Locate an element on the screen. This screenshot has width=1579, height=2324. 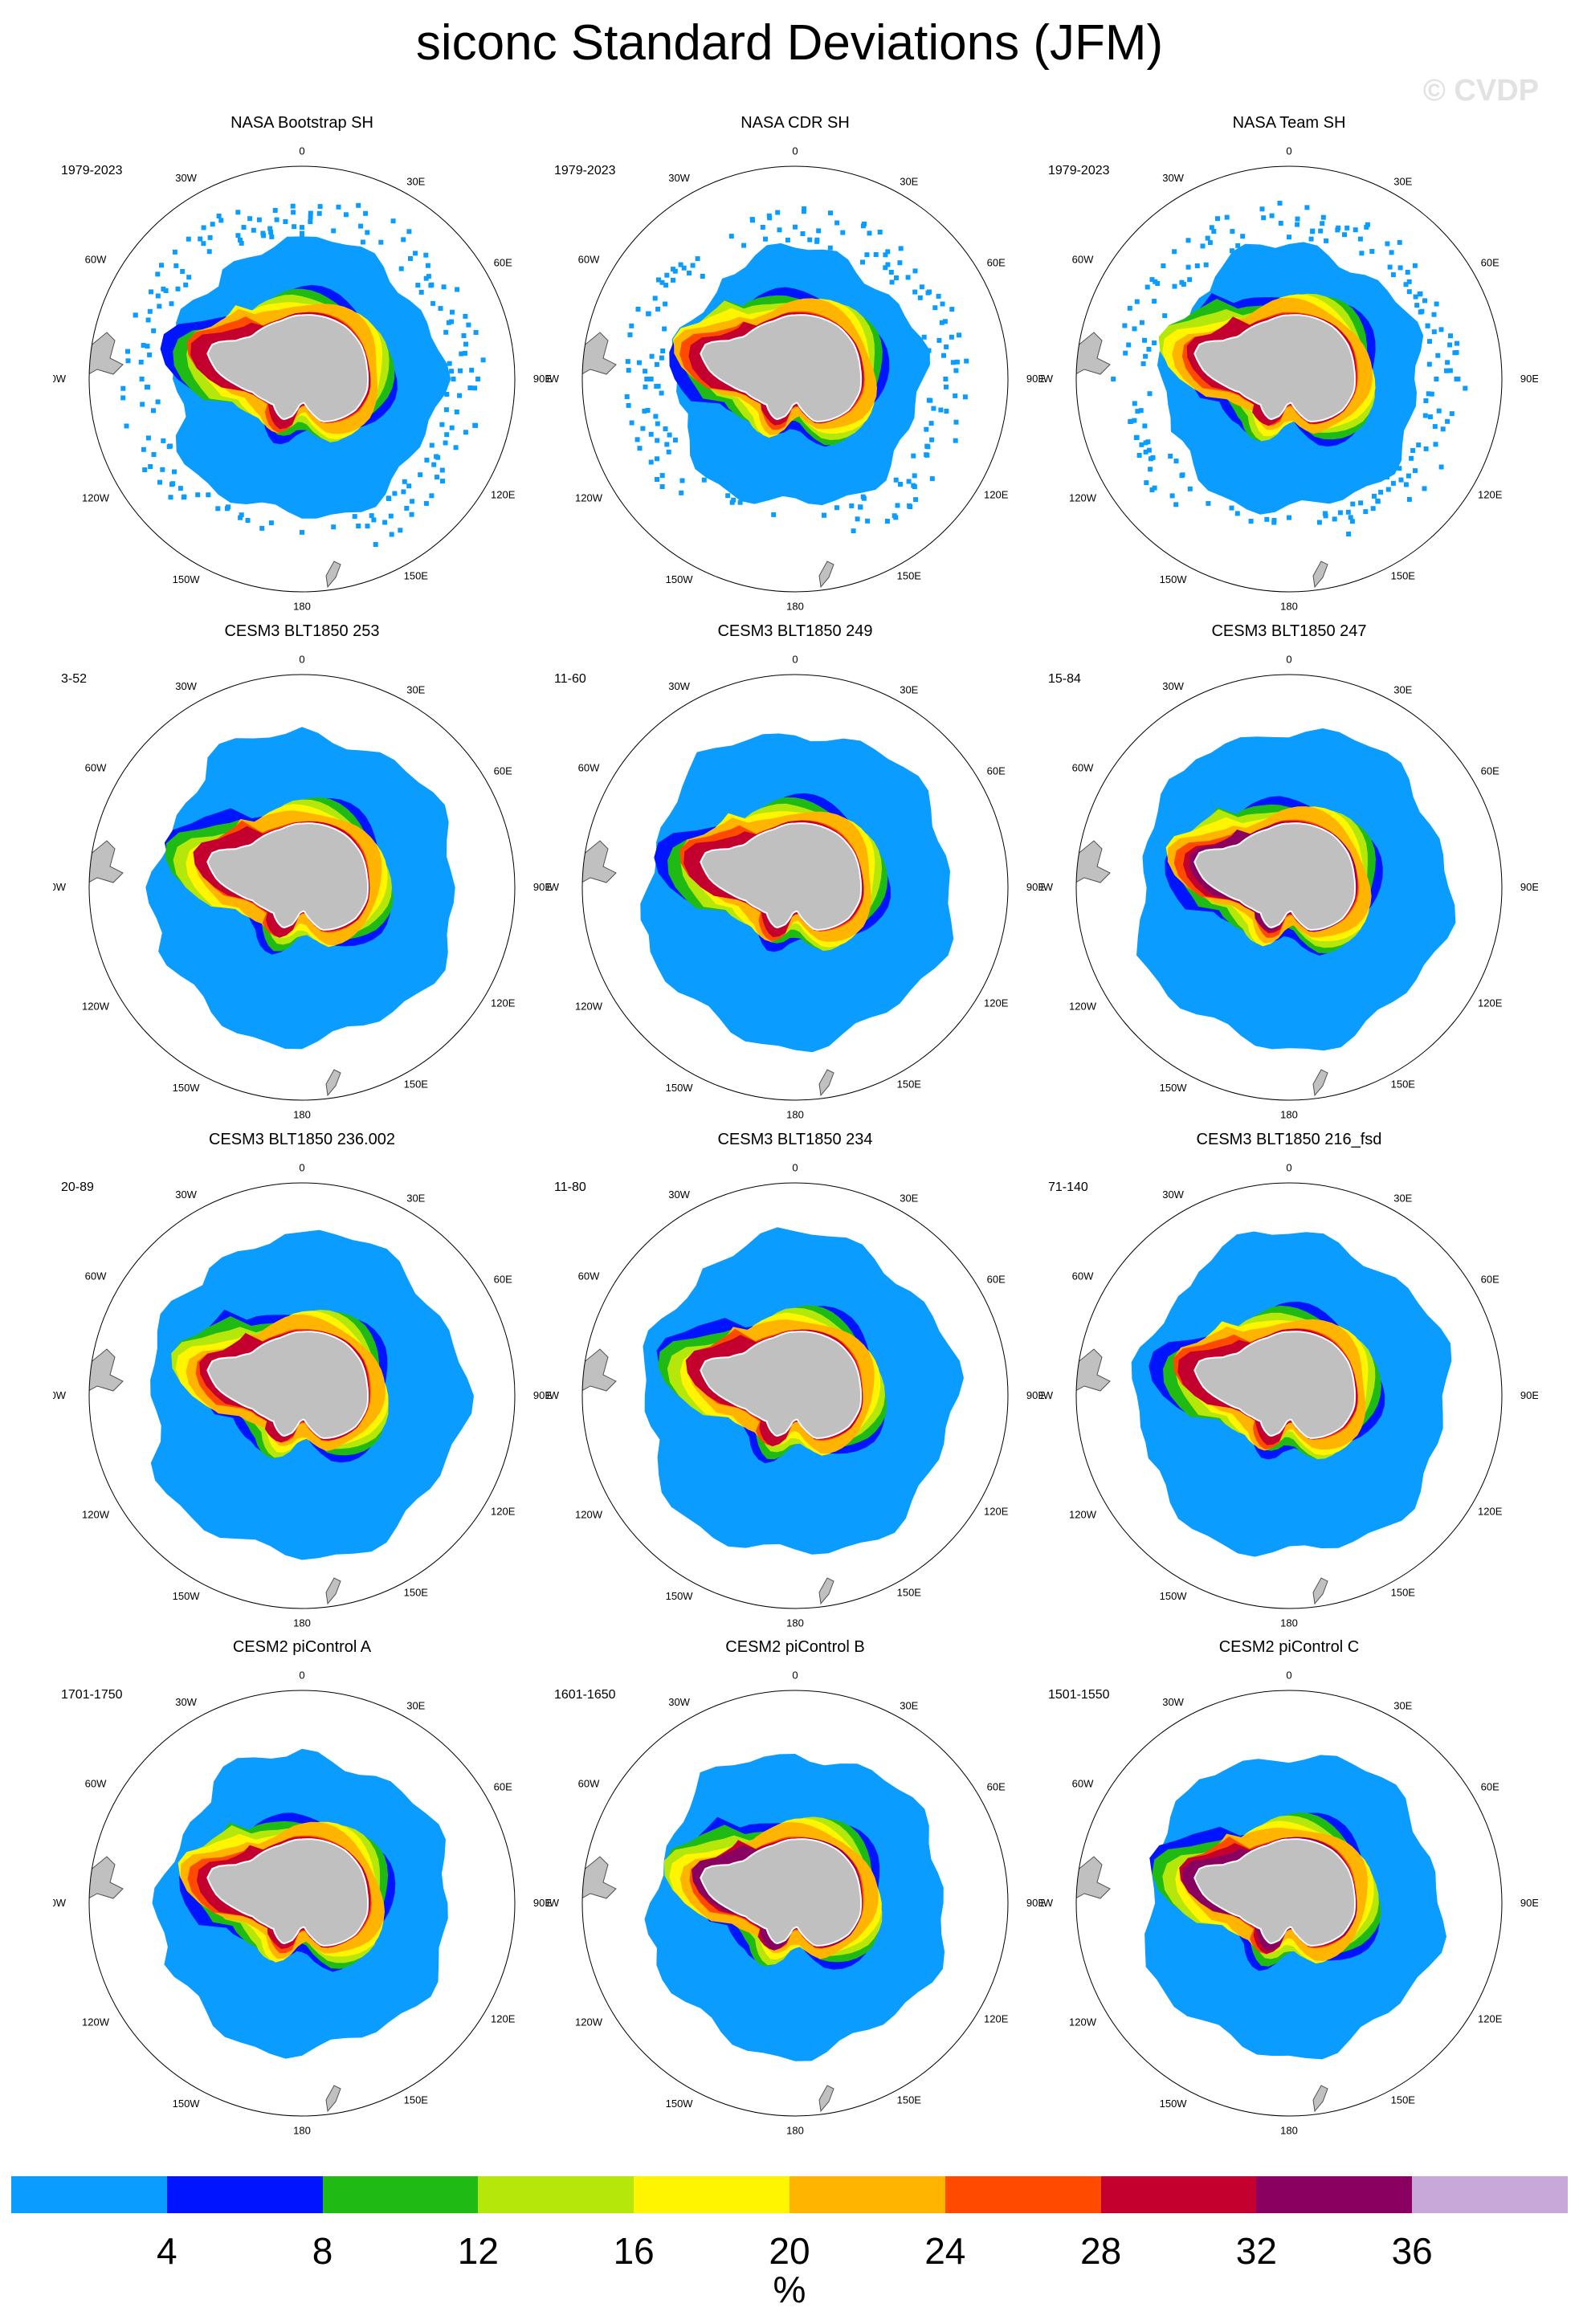
map-boundary is located at coordinates (302, 1396).